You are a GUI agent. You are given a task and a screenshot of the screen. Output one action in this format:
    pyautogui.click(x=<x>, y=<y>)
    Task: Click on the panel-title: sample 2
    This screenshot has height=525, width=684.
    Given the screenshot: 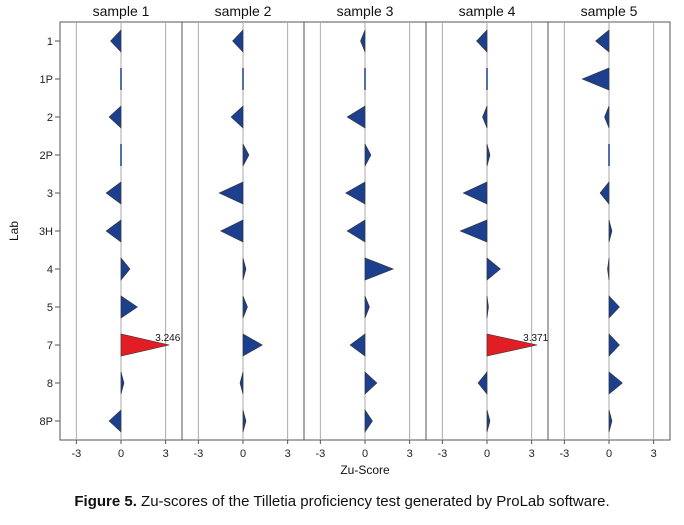 What is the action you would take?
    pyautogui.click(x=243, y=11)
    